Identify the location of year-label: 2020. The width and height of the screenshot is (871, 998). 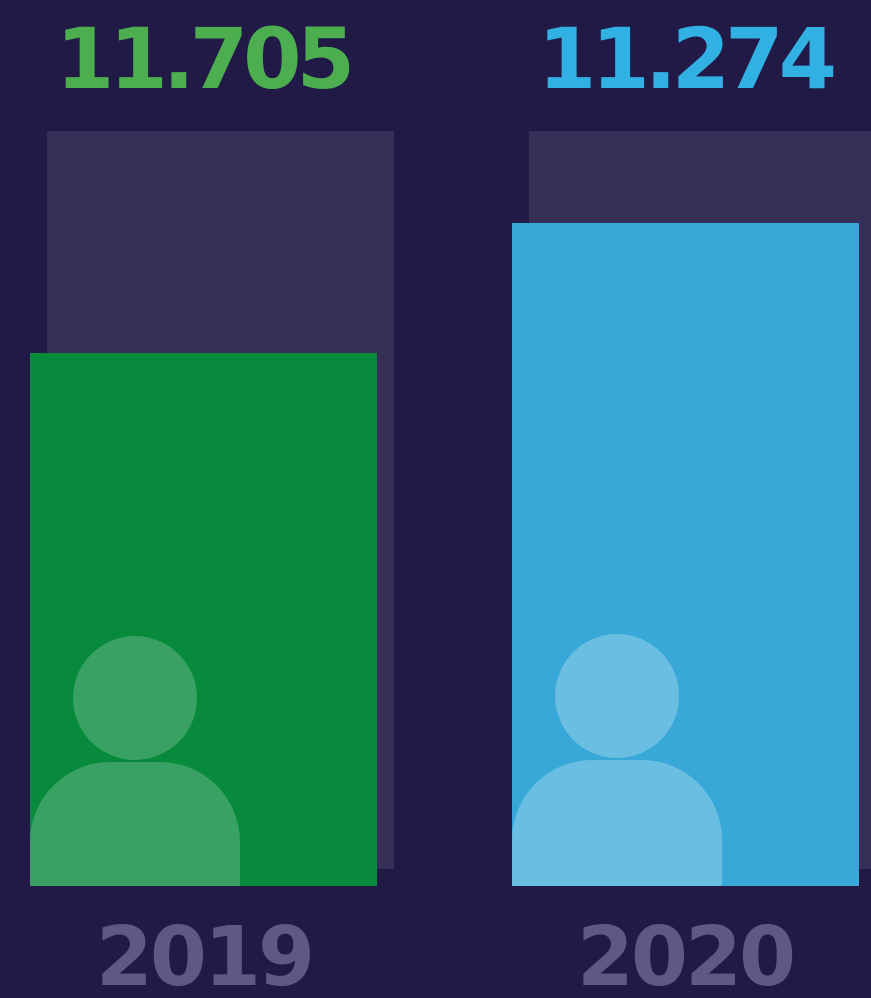
(685, 954).